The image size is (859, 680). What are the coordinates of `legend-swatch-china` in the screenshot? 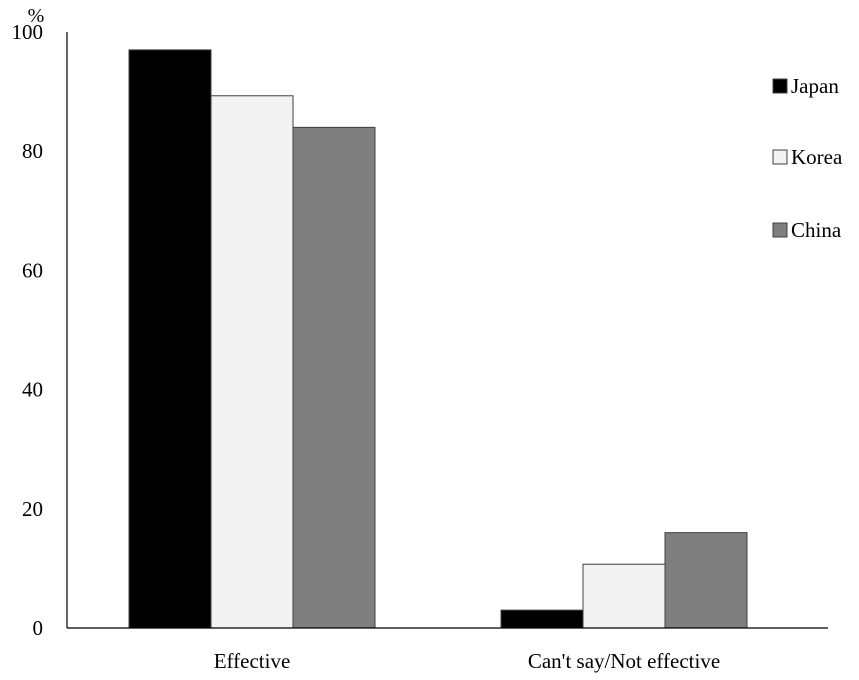 It's located at (780, 230).